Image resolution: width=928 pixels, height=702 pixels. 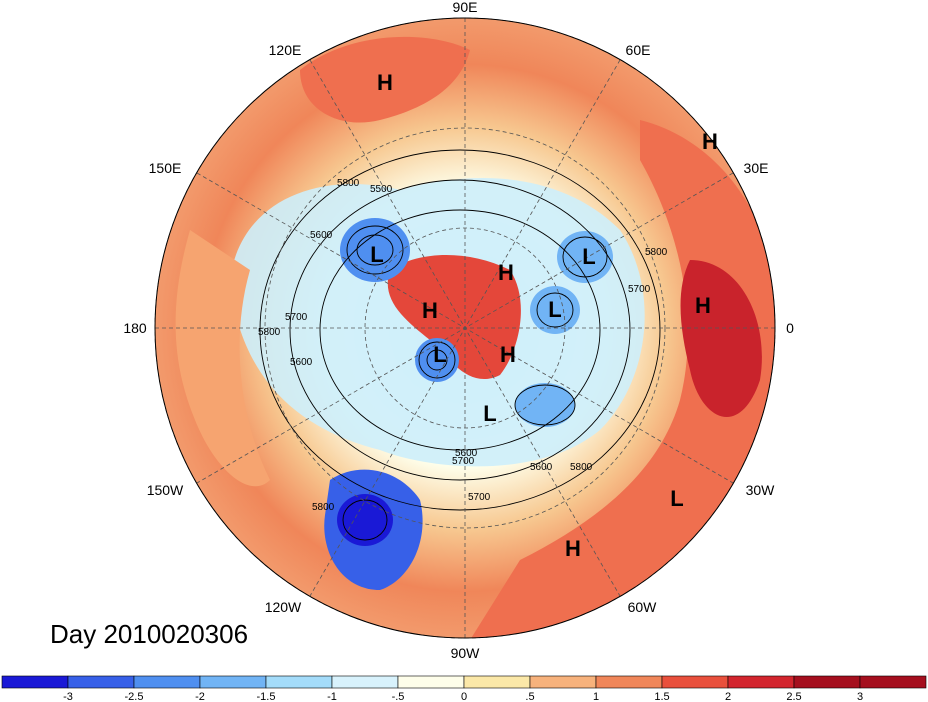 I want to click on lon-label-120e: 120E, so click(x=285, y=50).